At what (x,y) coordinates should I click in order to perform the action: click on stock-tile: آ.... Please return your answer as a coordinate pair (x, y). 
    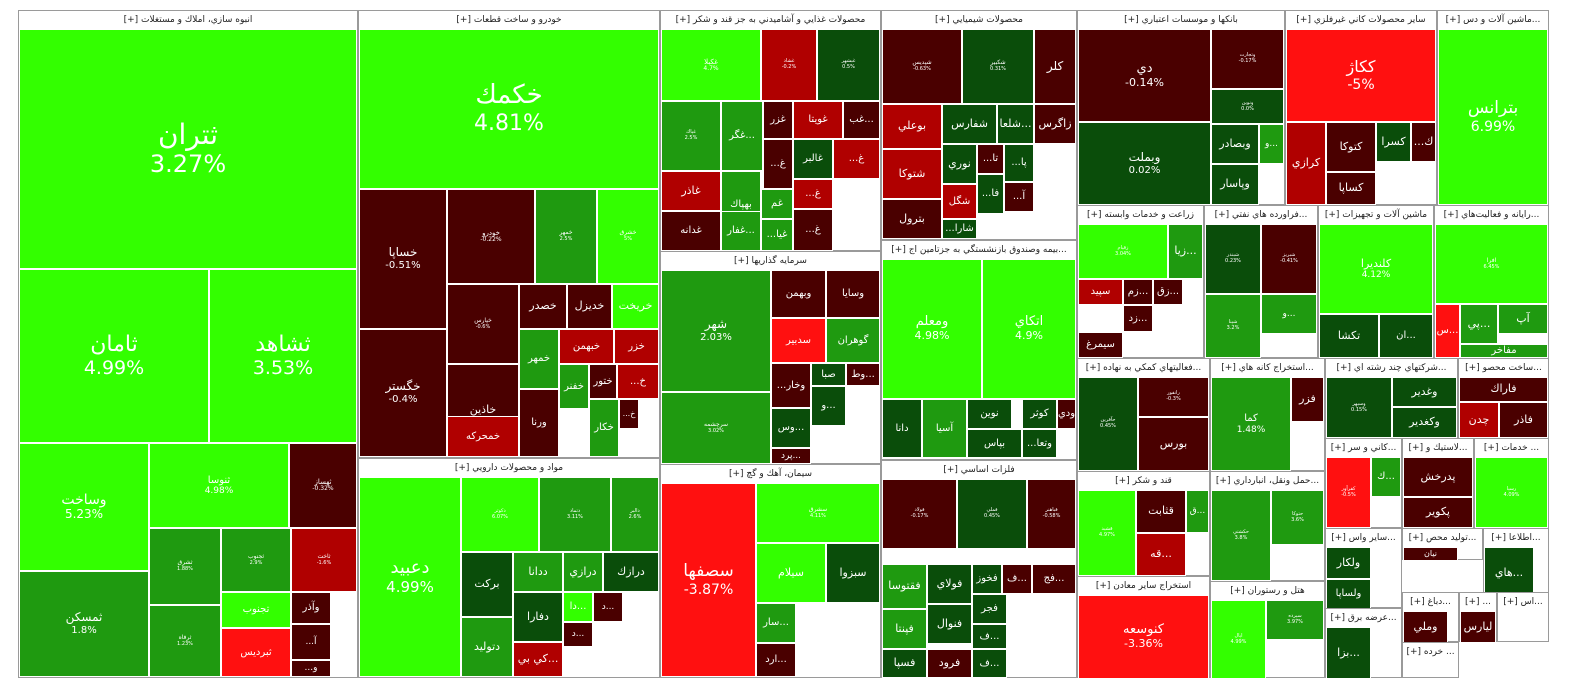
    Looking at the image, I should click on (1019, 197).